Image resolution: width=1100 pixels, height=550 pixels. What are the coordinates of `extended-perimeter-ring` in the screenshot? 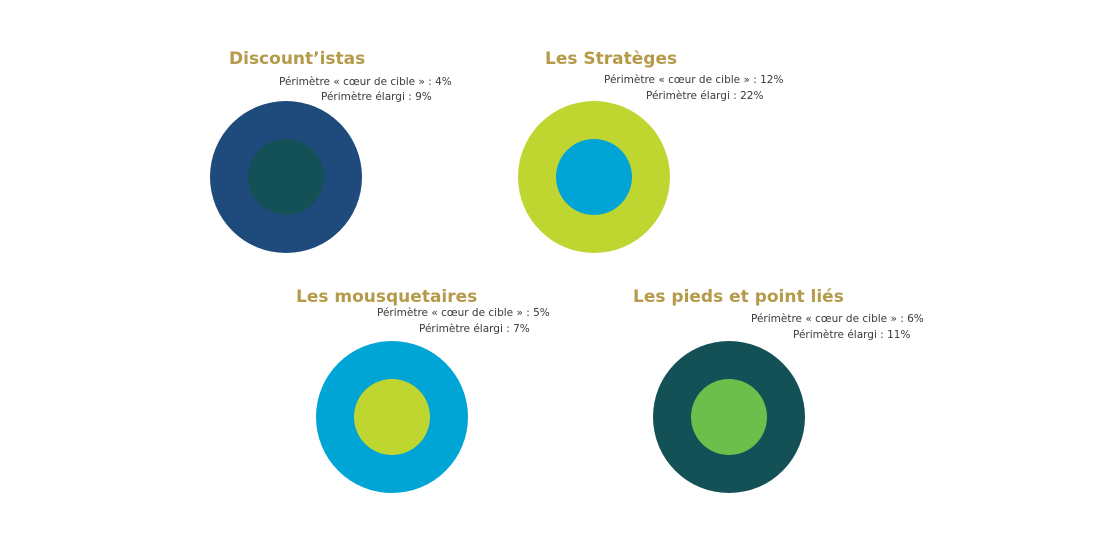 It's located at (729, 417).